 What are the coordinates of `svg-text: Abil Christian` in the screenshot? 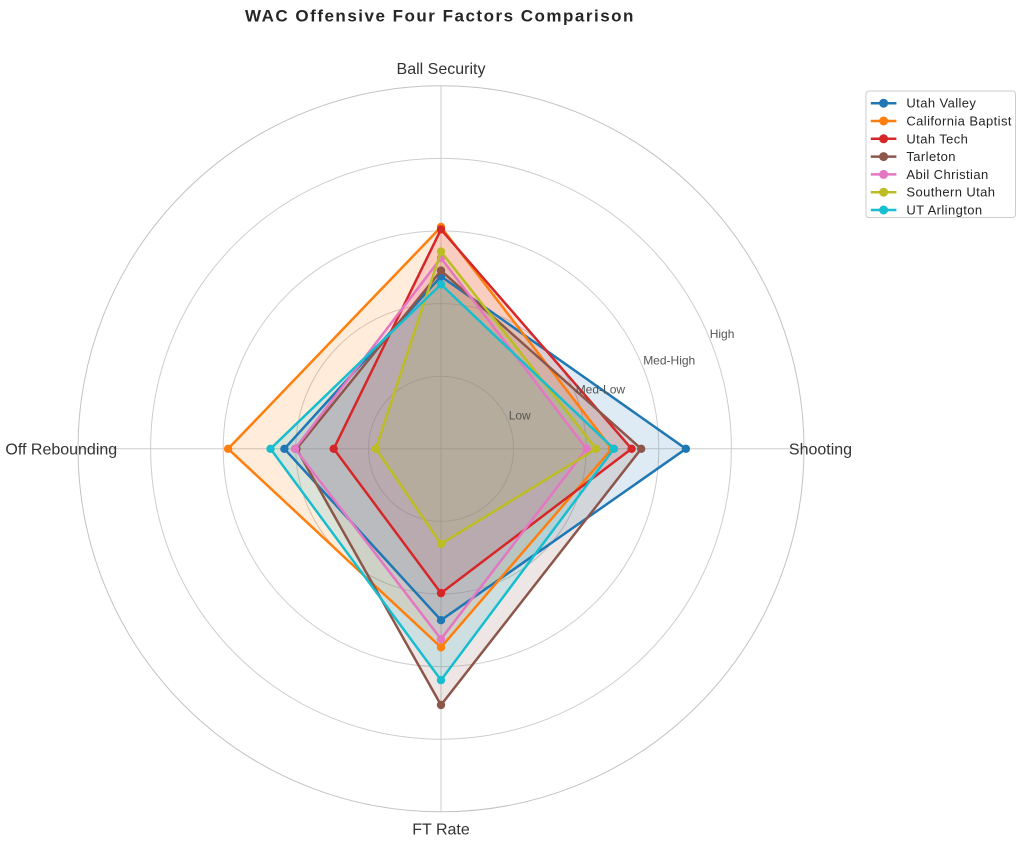 It's located at (947, 174).